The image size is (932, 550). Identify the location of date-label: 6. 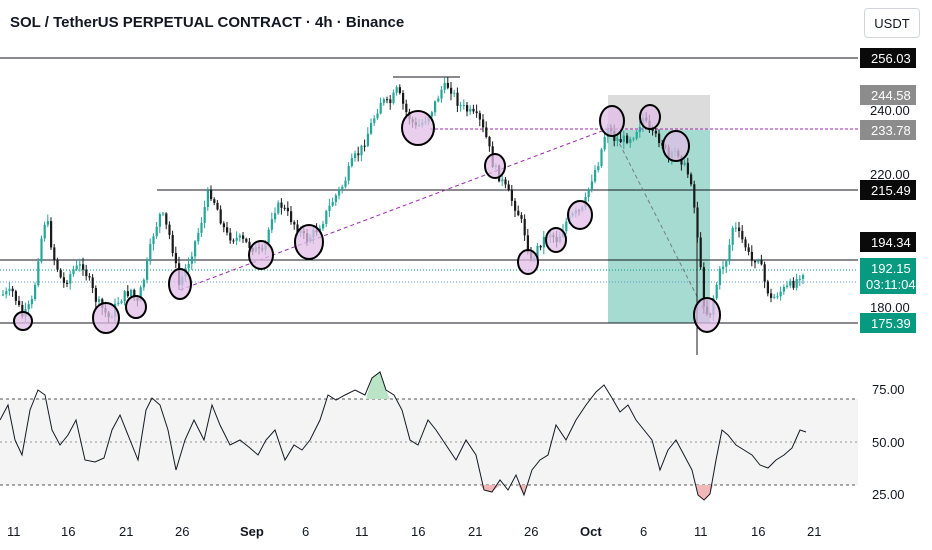
(305, 531).